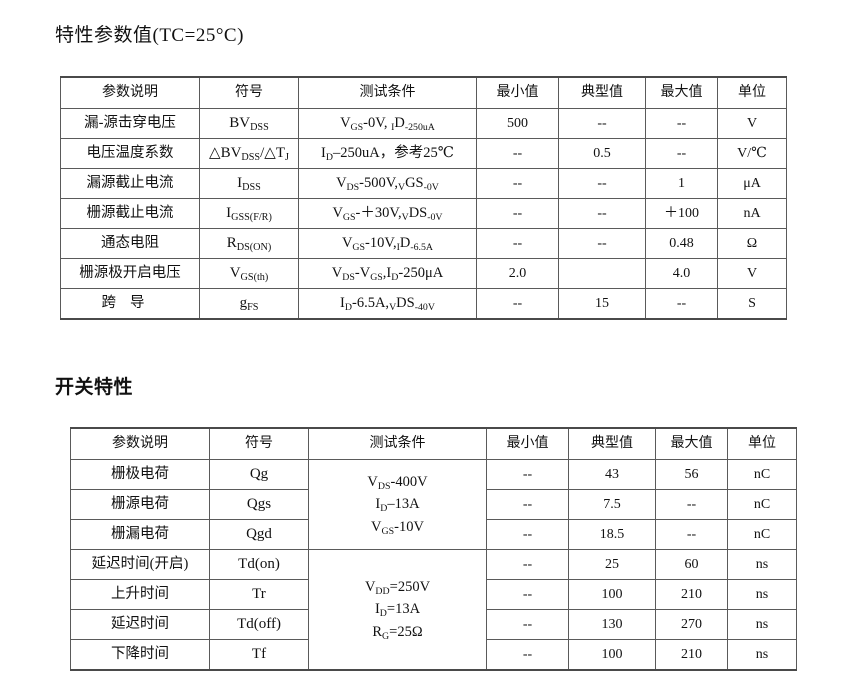 The height and width of the screenshot is (682, 848). I want to click on value-typ, so click(602, 273).